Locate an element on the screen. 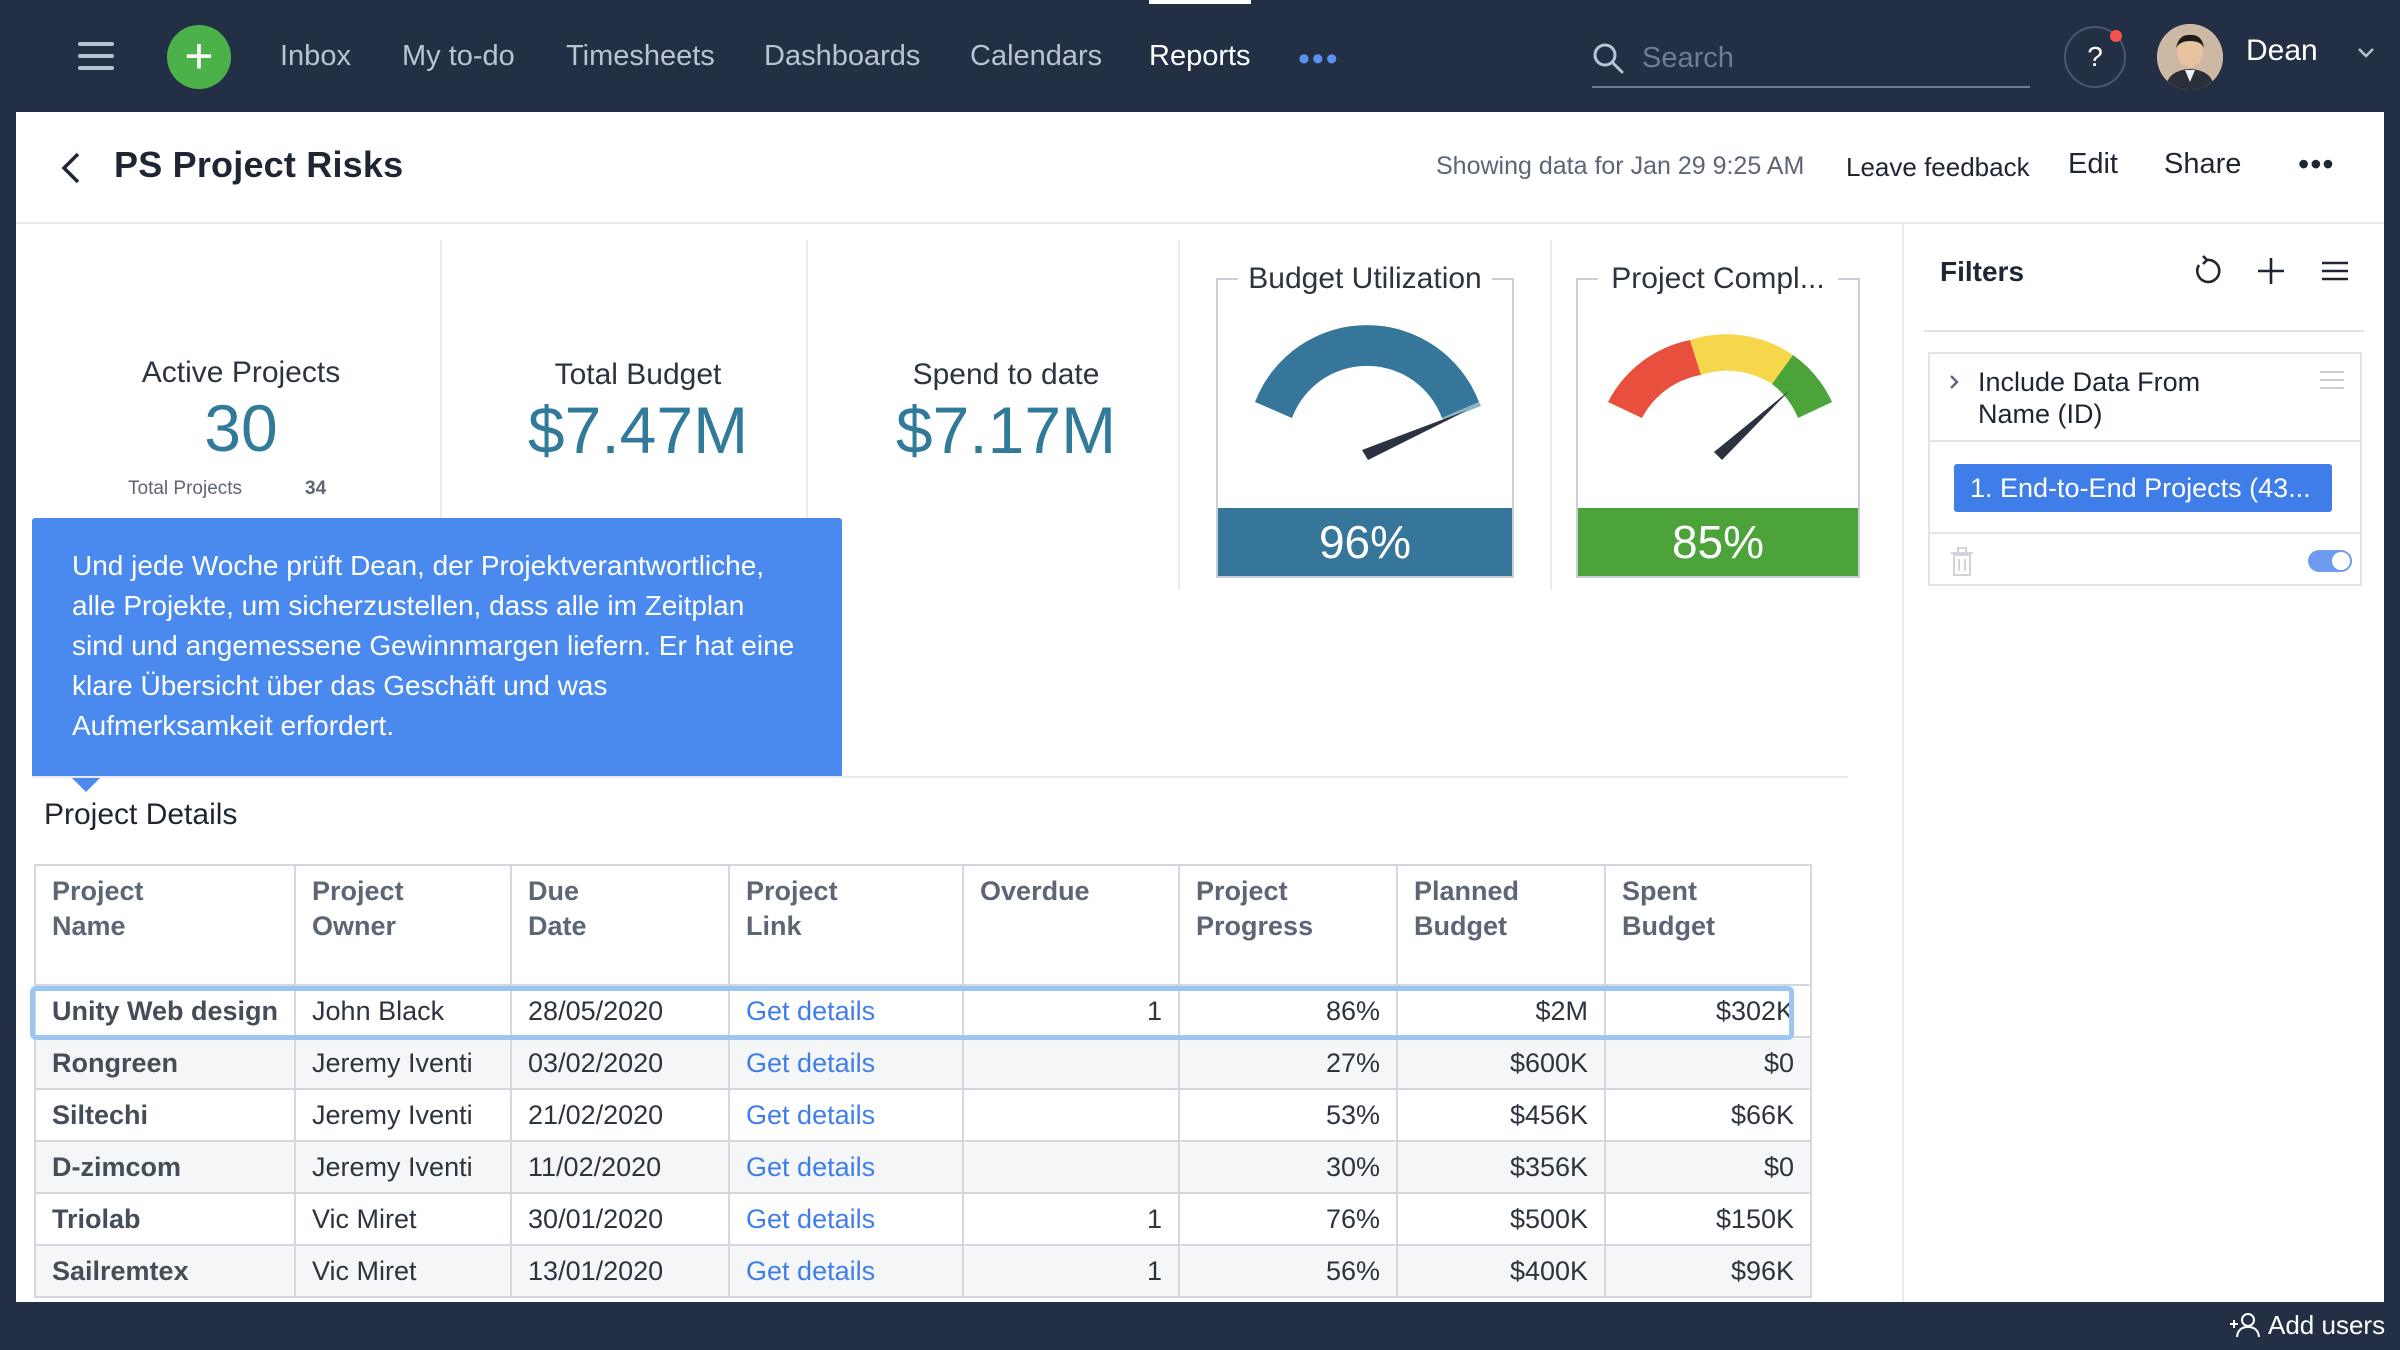 The height and width of the screenshot is (1350, 2400). filter-menu-icon is located at coordinates (2335, 271).